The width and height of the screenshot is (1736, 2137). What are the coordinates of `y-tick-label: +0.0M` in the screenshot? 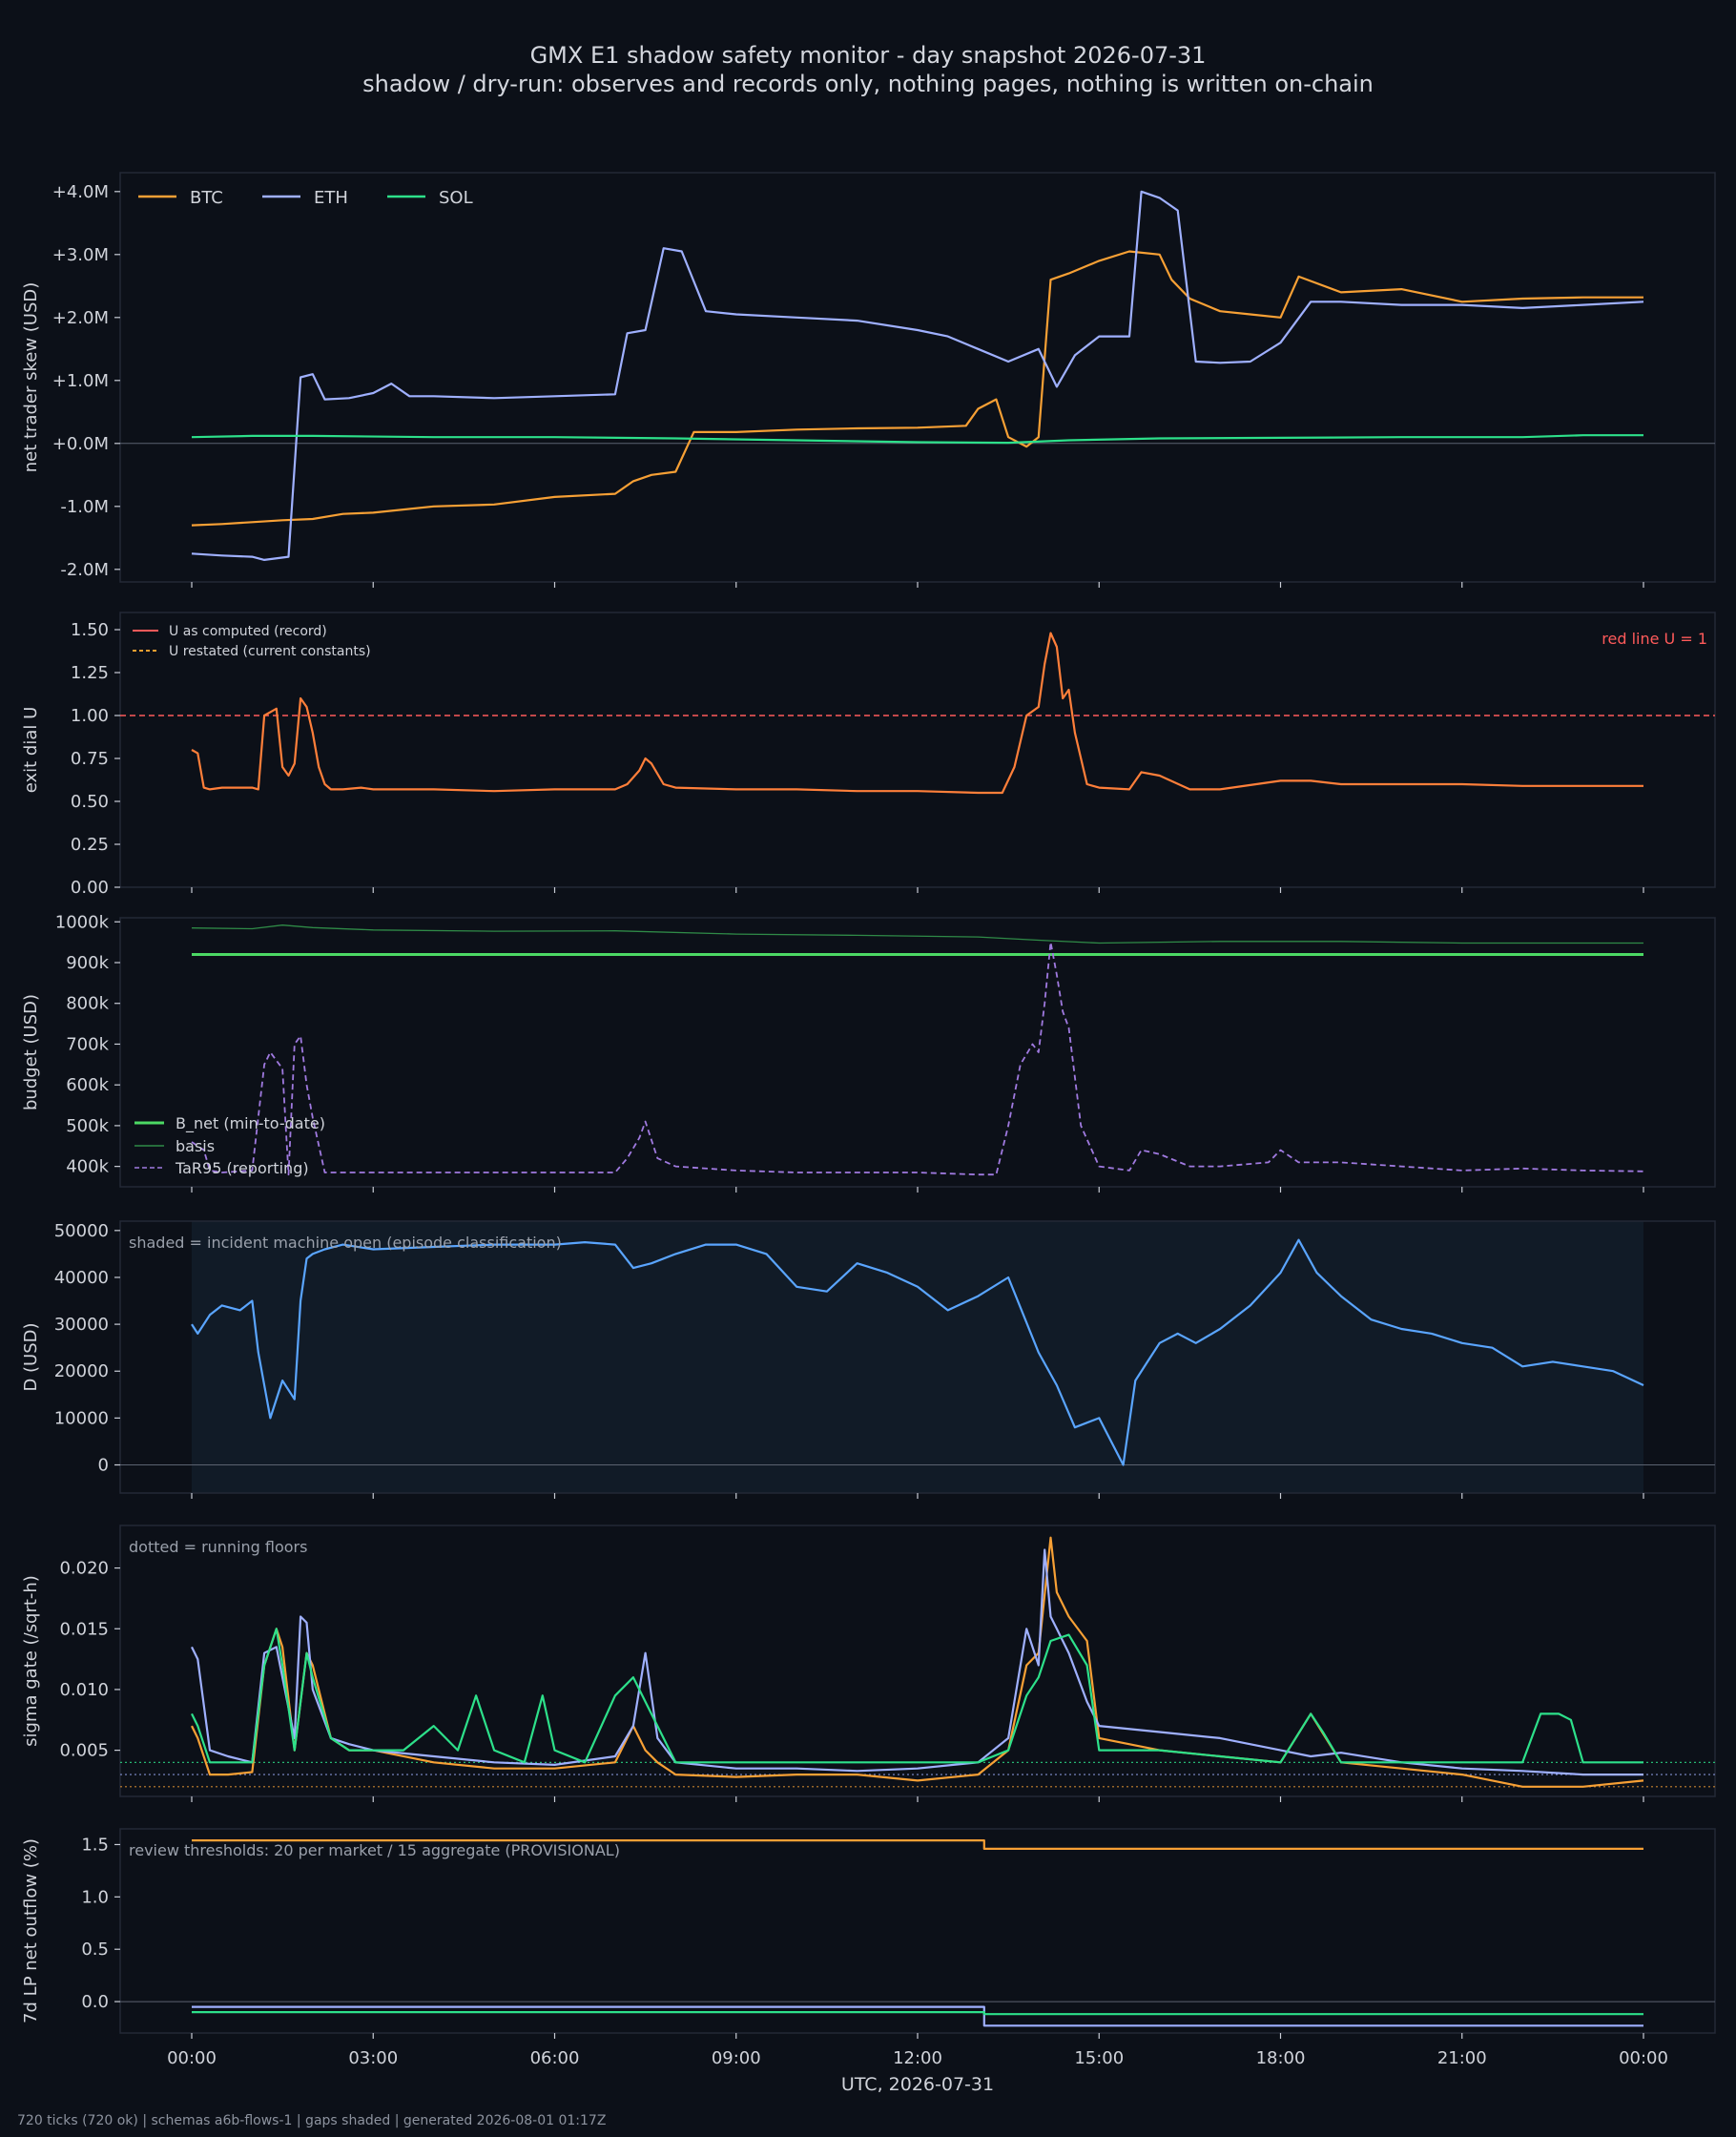 It's located at (80, 444).